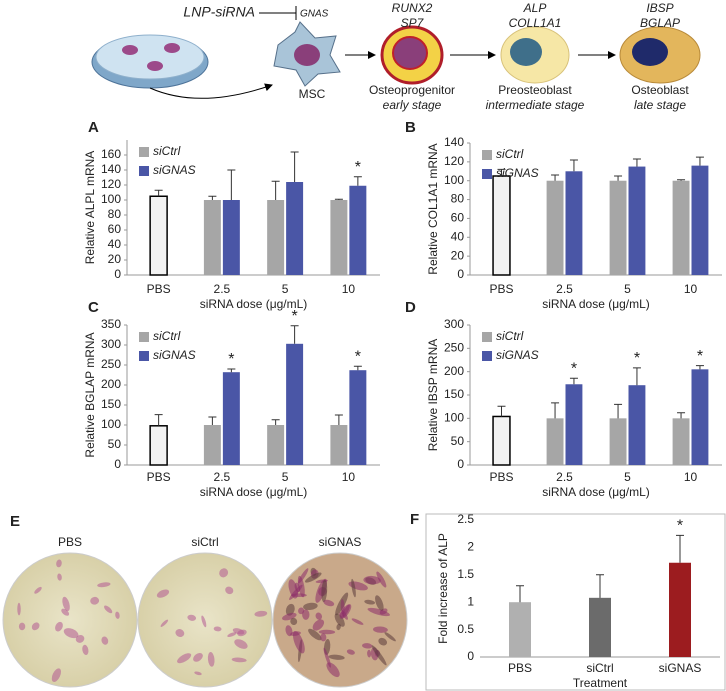  What do you see at coordinates (111, 384) in the screenshot?
I see `y-tick-label: 200` at bounding box center [111, 384].